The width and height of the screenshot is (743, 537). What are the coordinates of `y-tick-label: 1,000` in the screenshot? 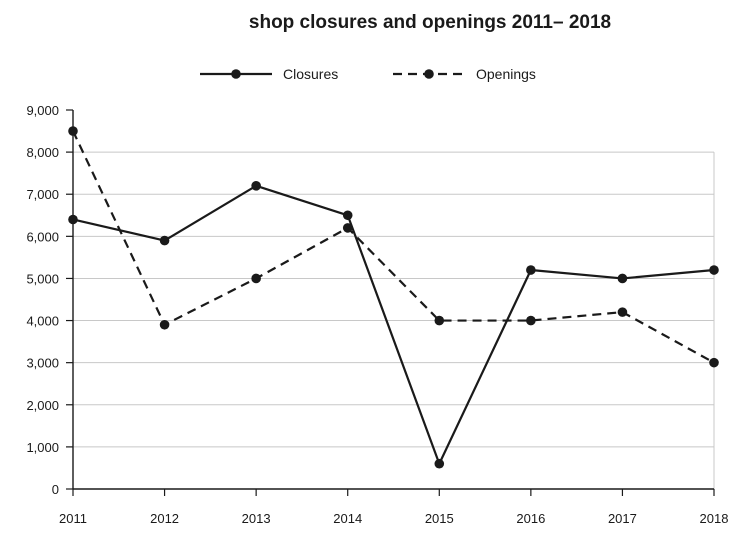 It's located at (42, 447).